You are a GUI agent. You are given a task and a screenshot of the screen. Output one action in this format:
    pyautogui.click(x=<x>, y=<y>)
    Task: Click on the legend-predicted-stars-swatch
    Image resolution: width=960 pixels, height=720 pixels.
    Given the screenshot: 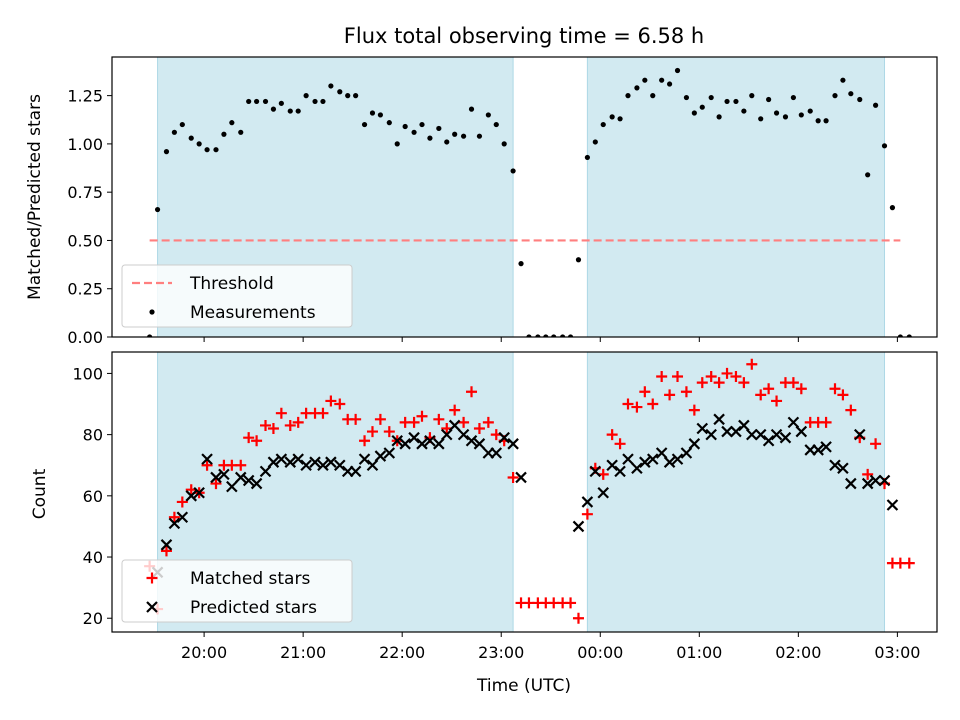 What is the action you would take?
    pyautogui.click(x=152, y=607)
    